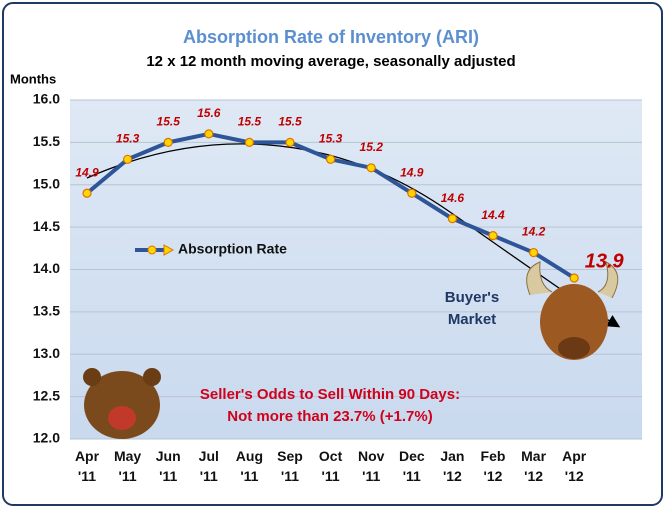  I want to click on data-label: 14.2, so click(534, 232).